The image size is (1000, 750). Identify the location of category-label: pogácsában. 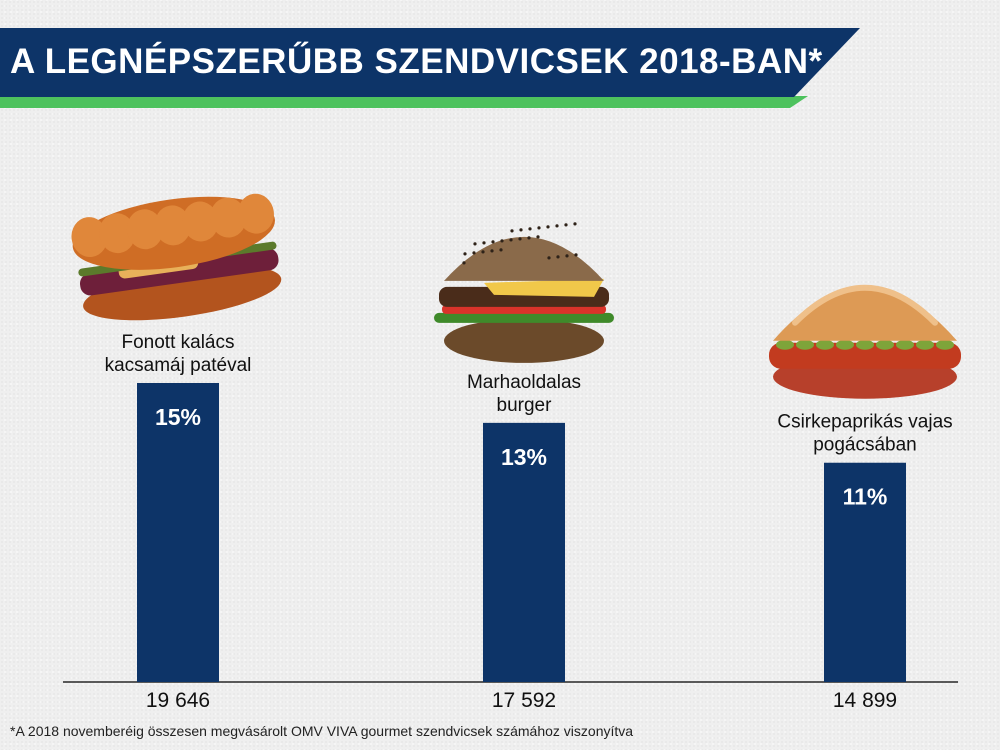
(865, 445).